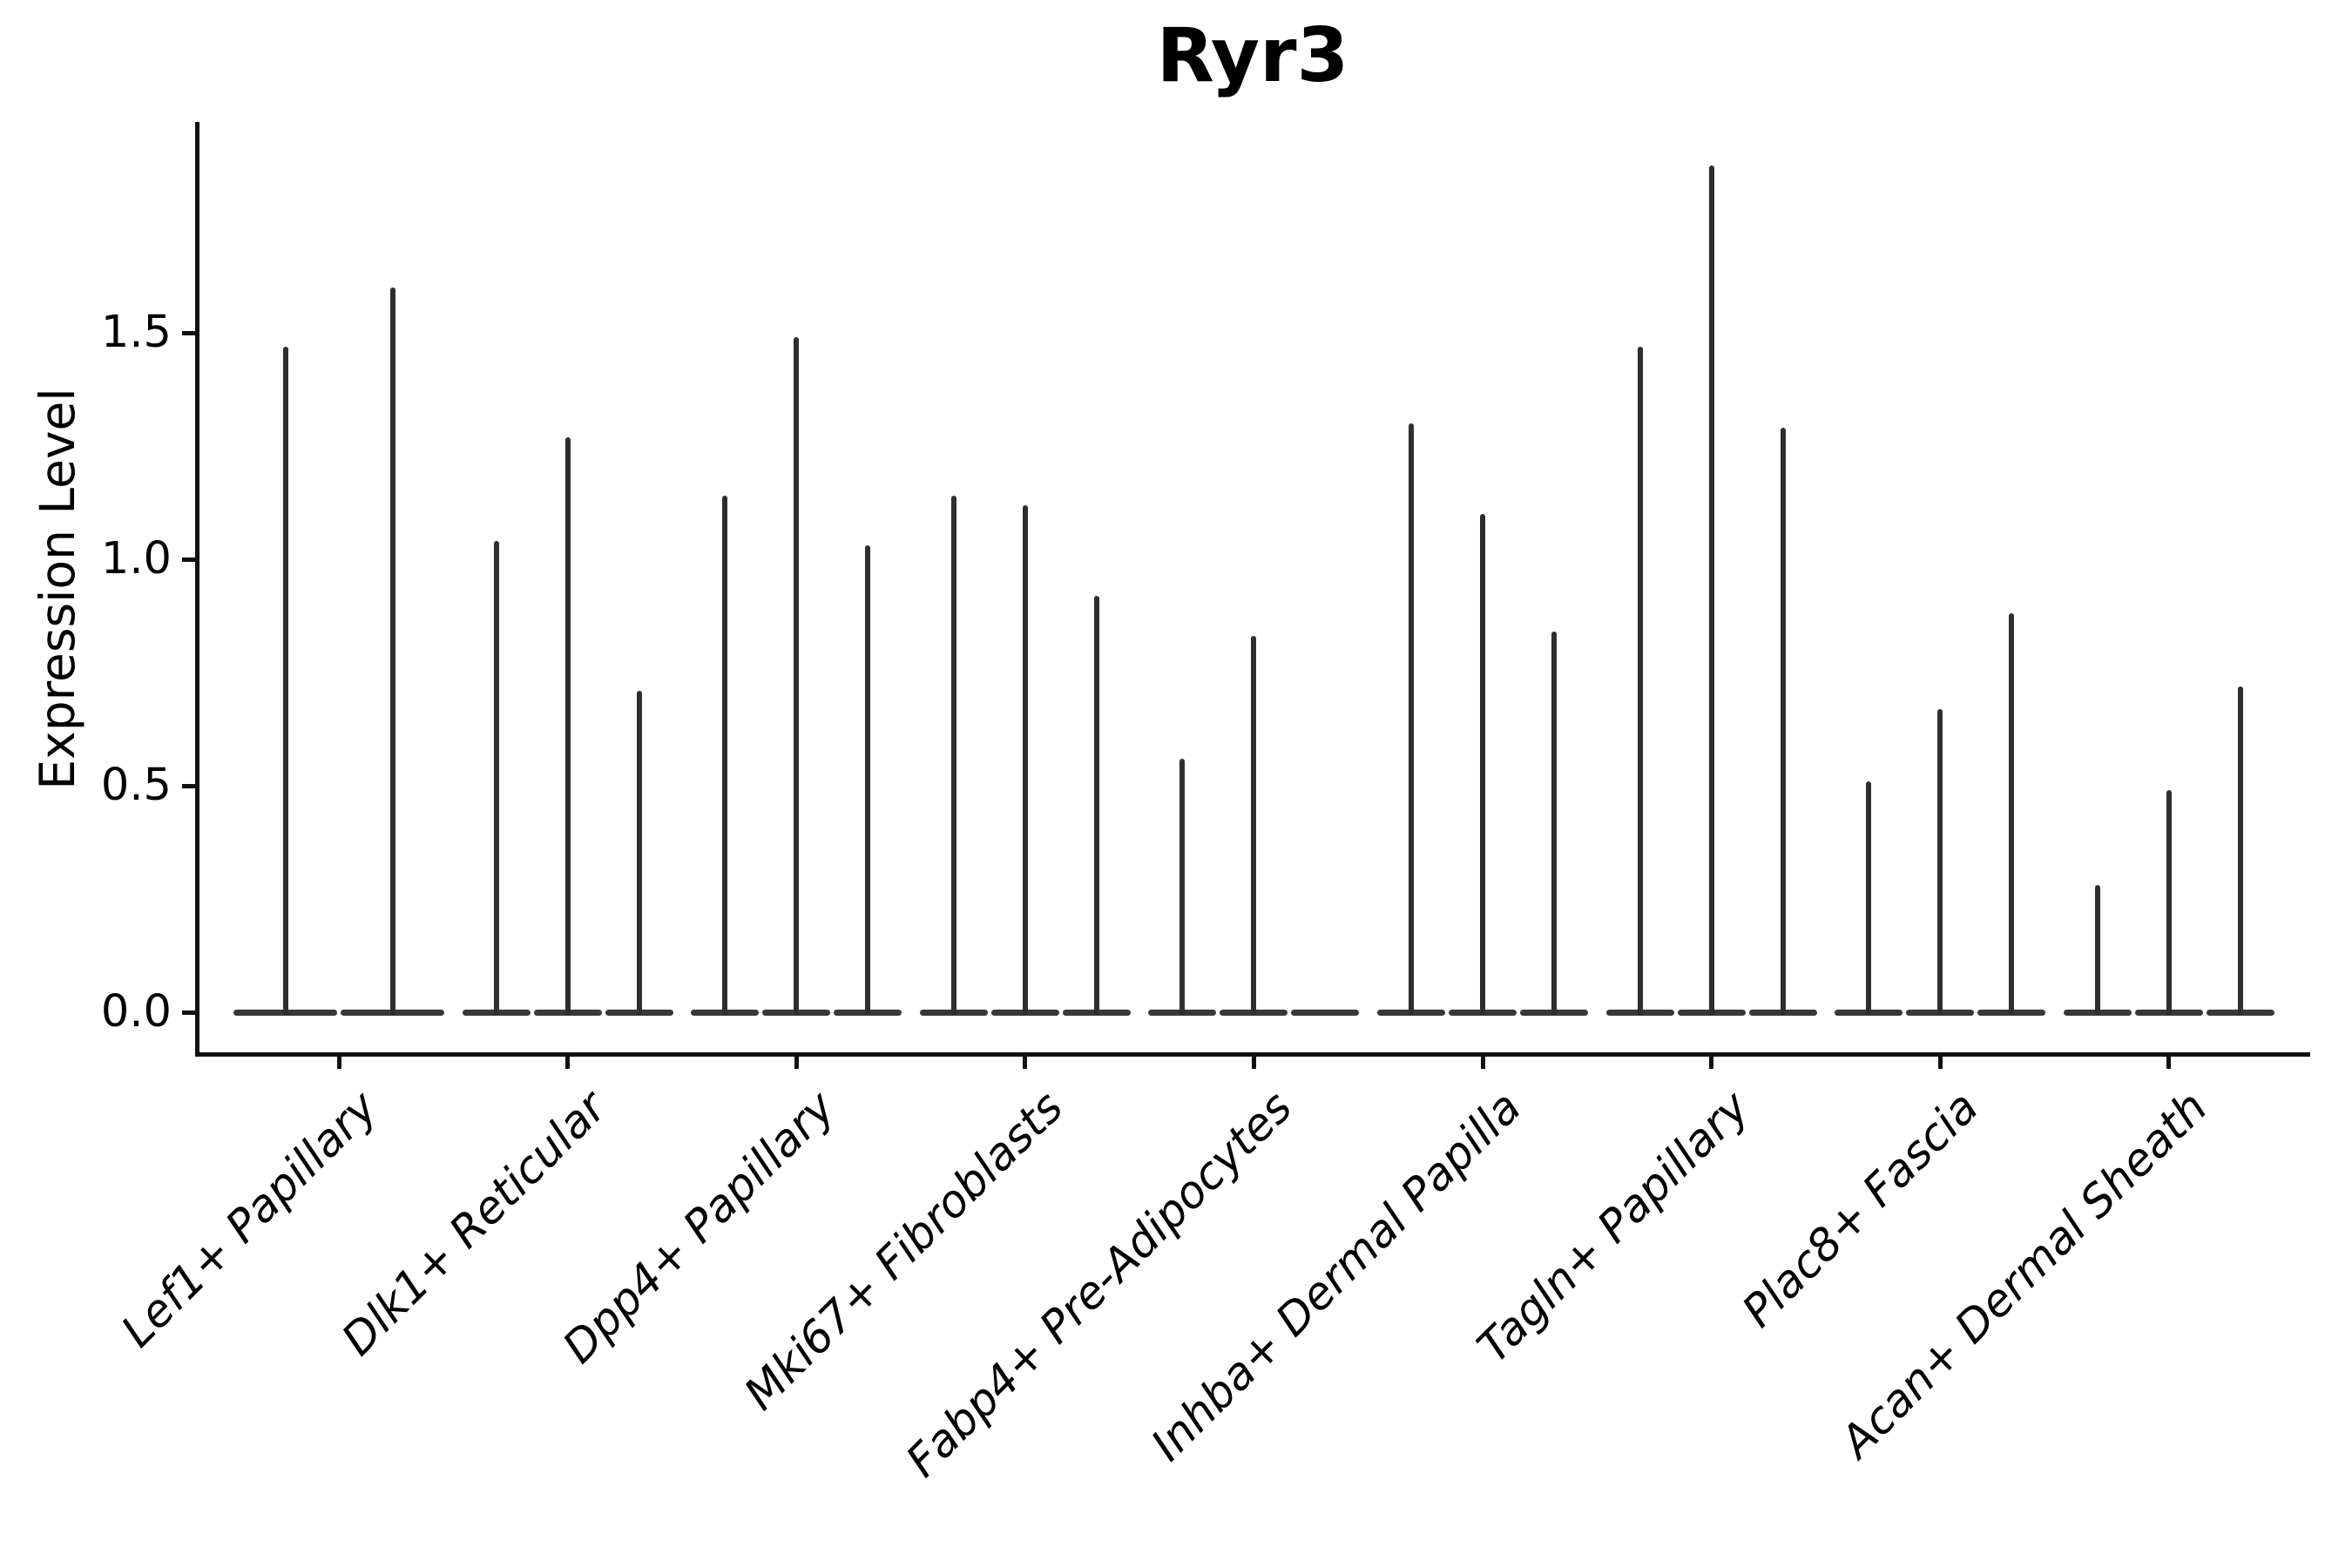  What do you see at coordinates (136, 332) in the screenshot?
I see `y-tick-label: 1.5` at bounding box center [136, 332].